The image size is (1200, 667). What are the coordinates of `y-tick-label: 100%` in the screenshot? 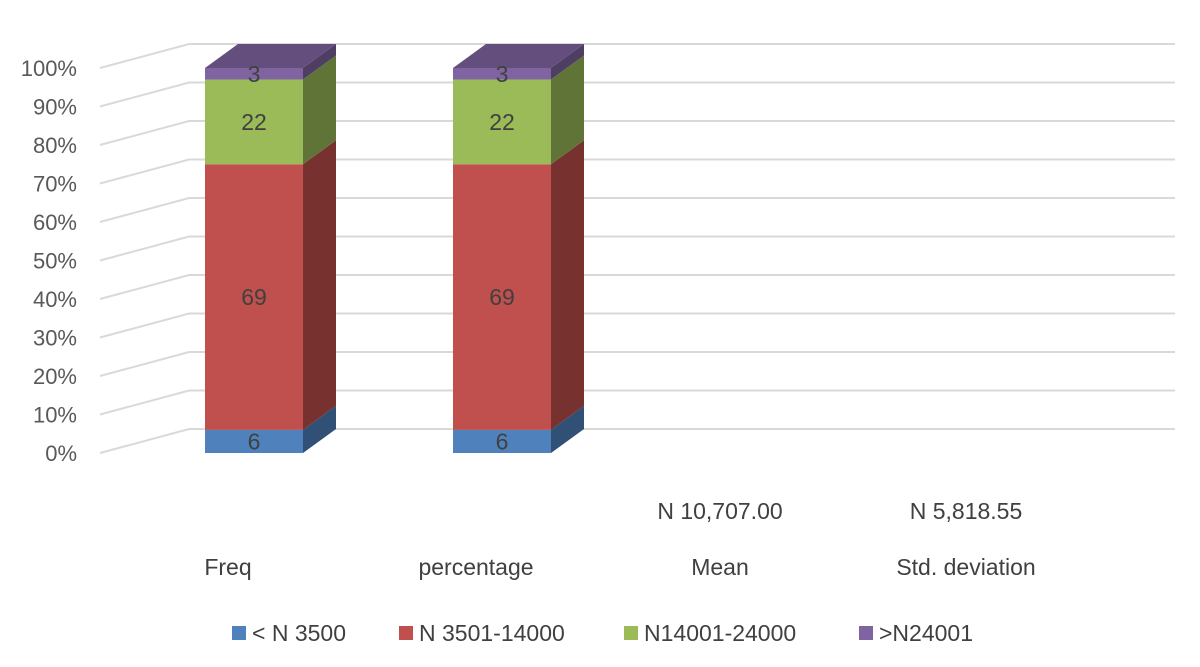 It's located at (49, 68).